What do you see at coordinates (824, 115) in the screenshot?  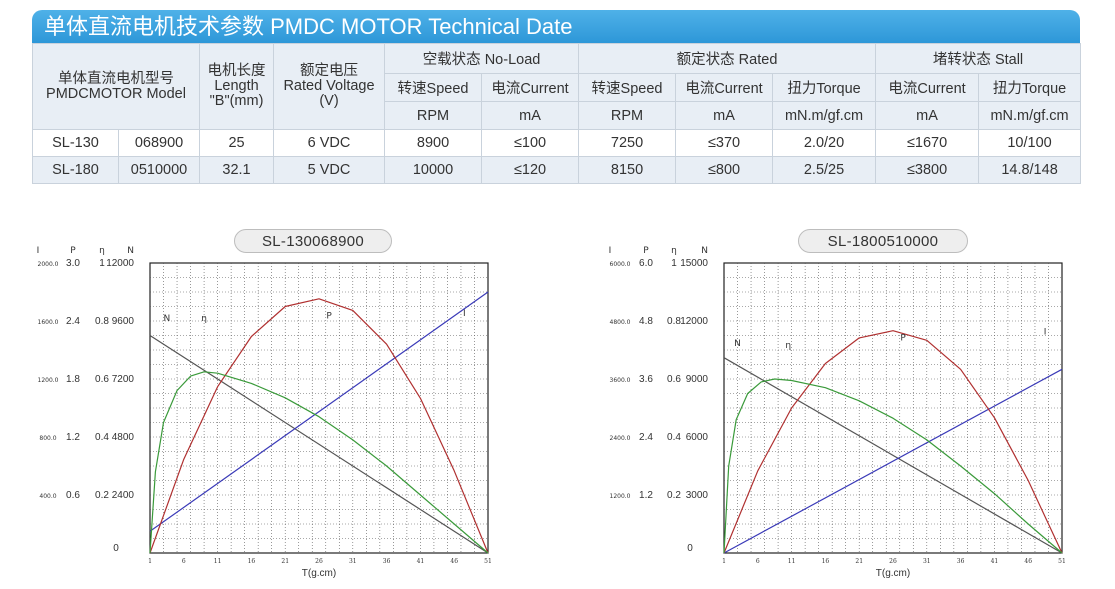 I see `unit-cell: mN.m/gf.cm` at bounding box center [824, 115].